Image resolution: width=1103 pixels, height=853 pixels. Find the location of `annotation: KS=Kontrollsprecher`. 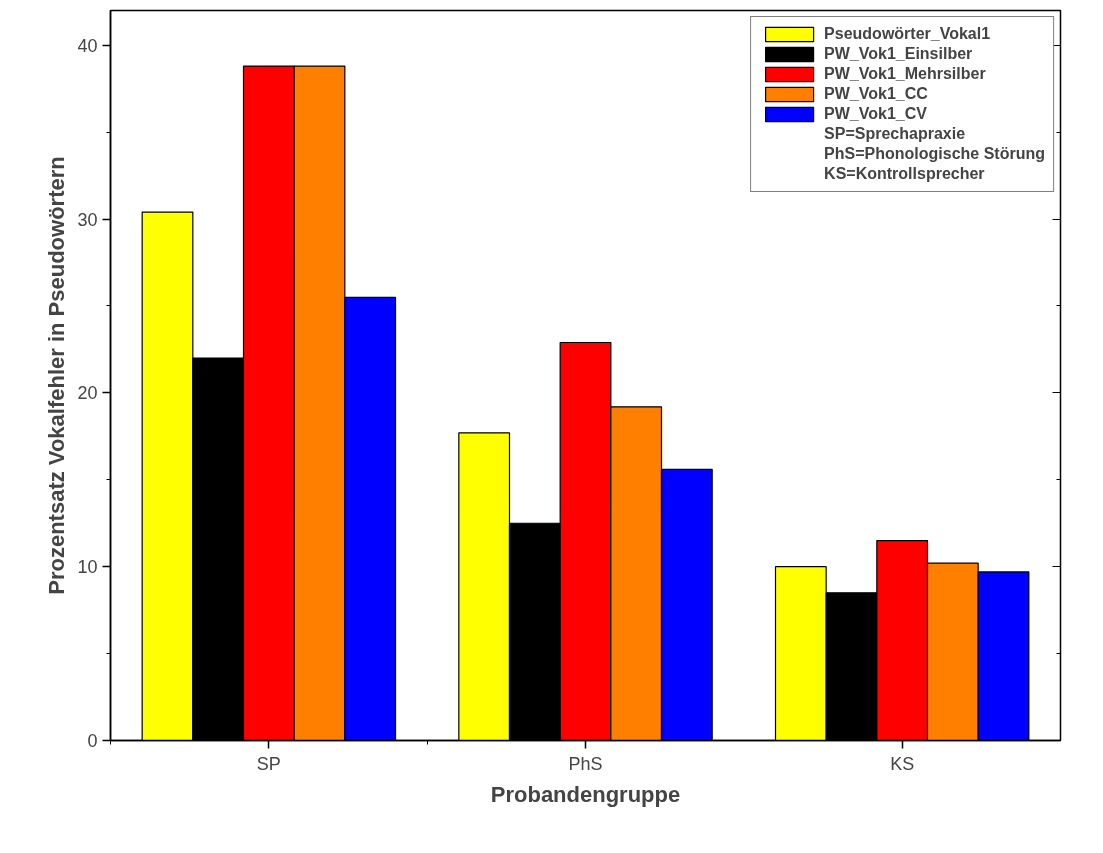

annotation: KS=Kontrollsprecher is located at coordinates (904, 174).